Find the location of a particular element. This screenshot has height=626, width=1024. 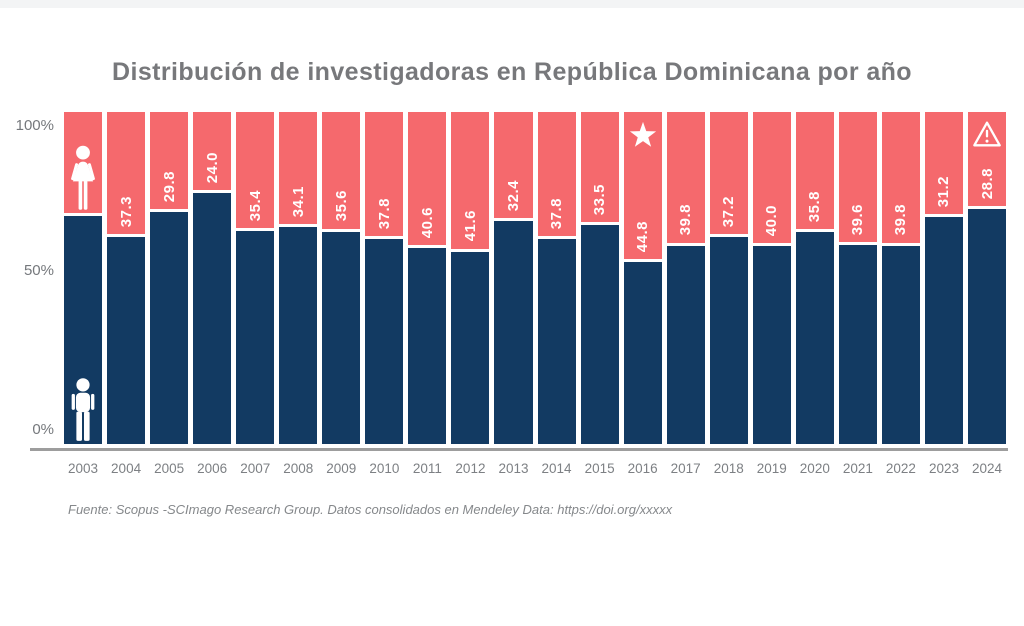

y-tick-50: 50% is located at coordinates (38, 270).